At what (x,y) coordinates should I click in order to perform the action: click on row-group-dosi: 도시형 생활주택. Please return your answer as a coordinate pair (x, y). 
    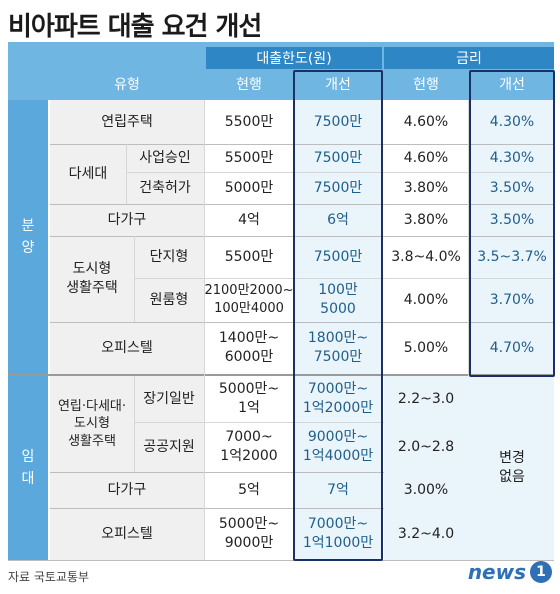
    Looking at the image, I should click on (92, 278).